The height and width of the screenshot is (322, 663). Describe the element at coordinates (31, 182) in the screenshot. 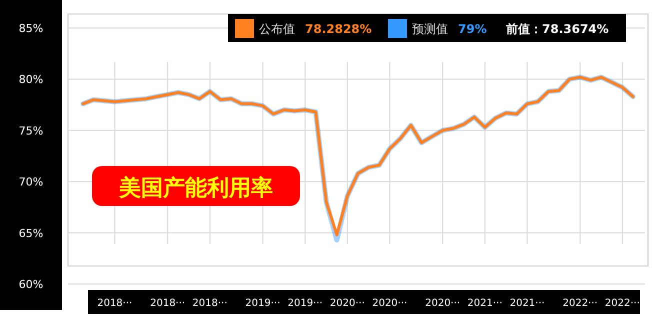

I see `y-tick-label: 70%` at that location.